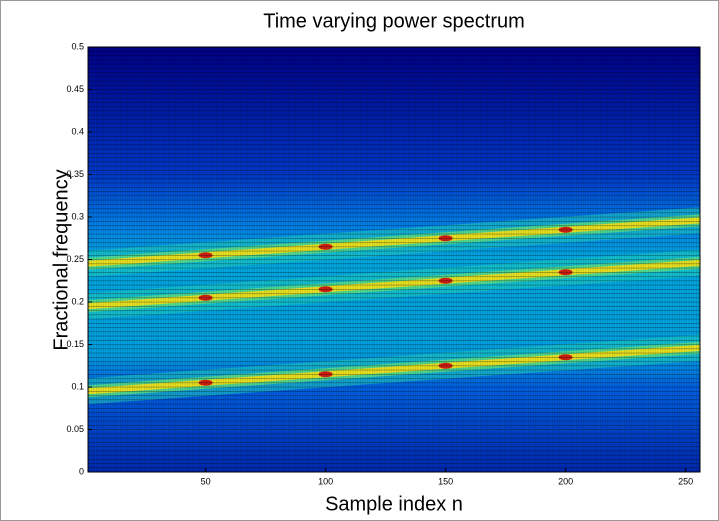 The width and height of the screenshot is (719, 521). What do you see at coordinates (75, 429) in the screenshot?
I see `y-tick-label: 0.05` at bounding box center [75, 429].